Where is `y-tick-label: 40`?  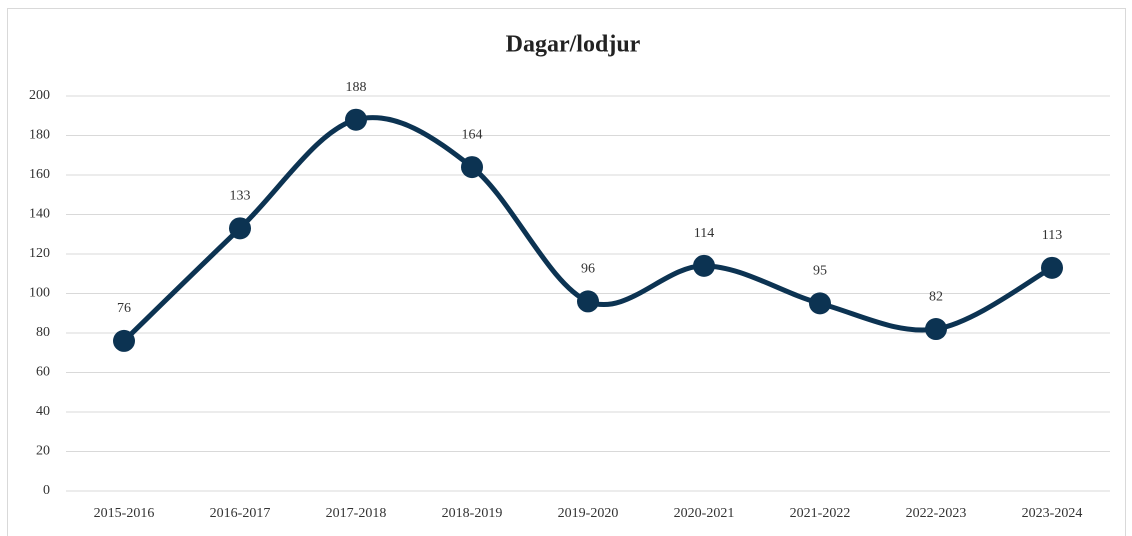
y-tick-label: 40 is located at coordinates (43, 411).